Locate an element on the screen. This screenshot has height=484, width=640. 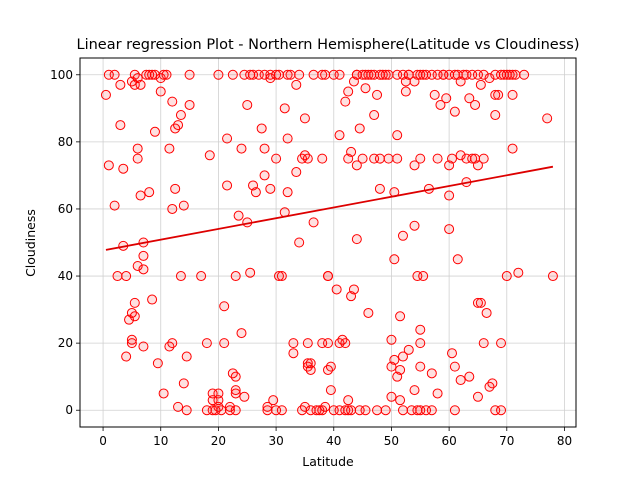
x-tick-label: 80 is located at coordinates (564, 441).